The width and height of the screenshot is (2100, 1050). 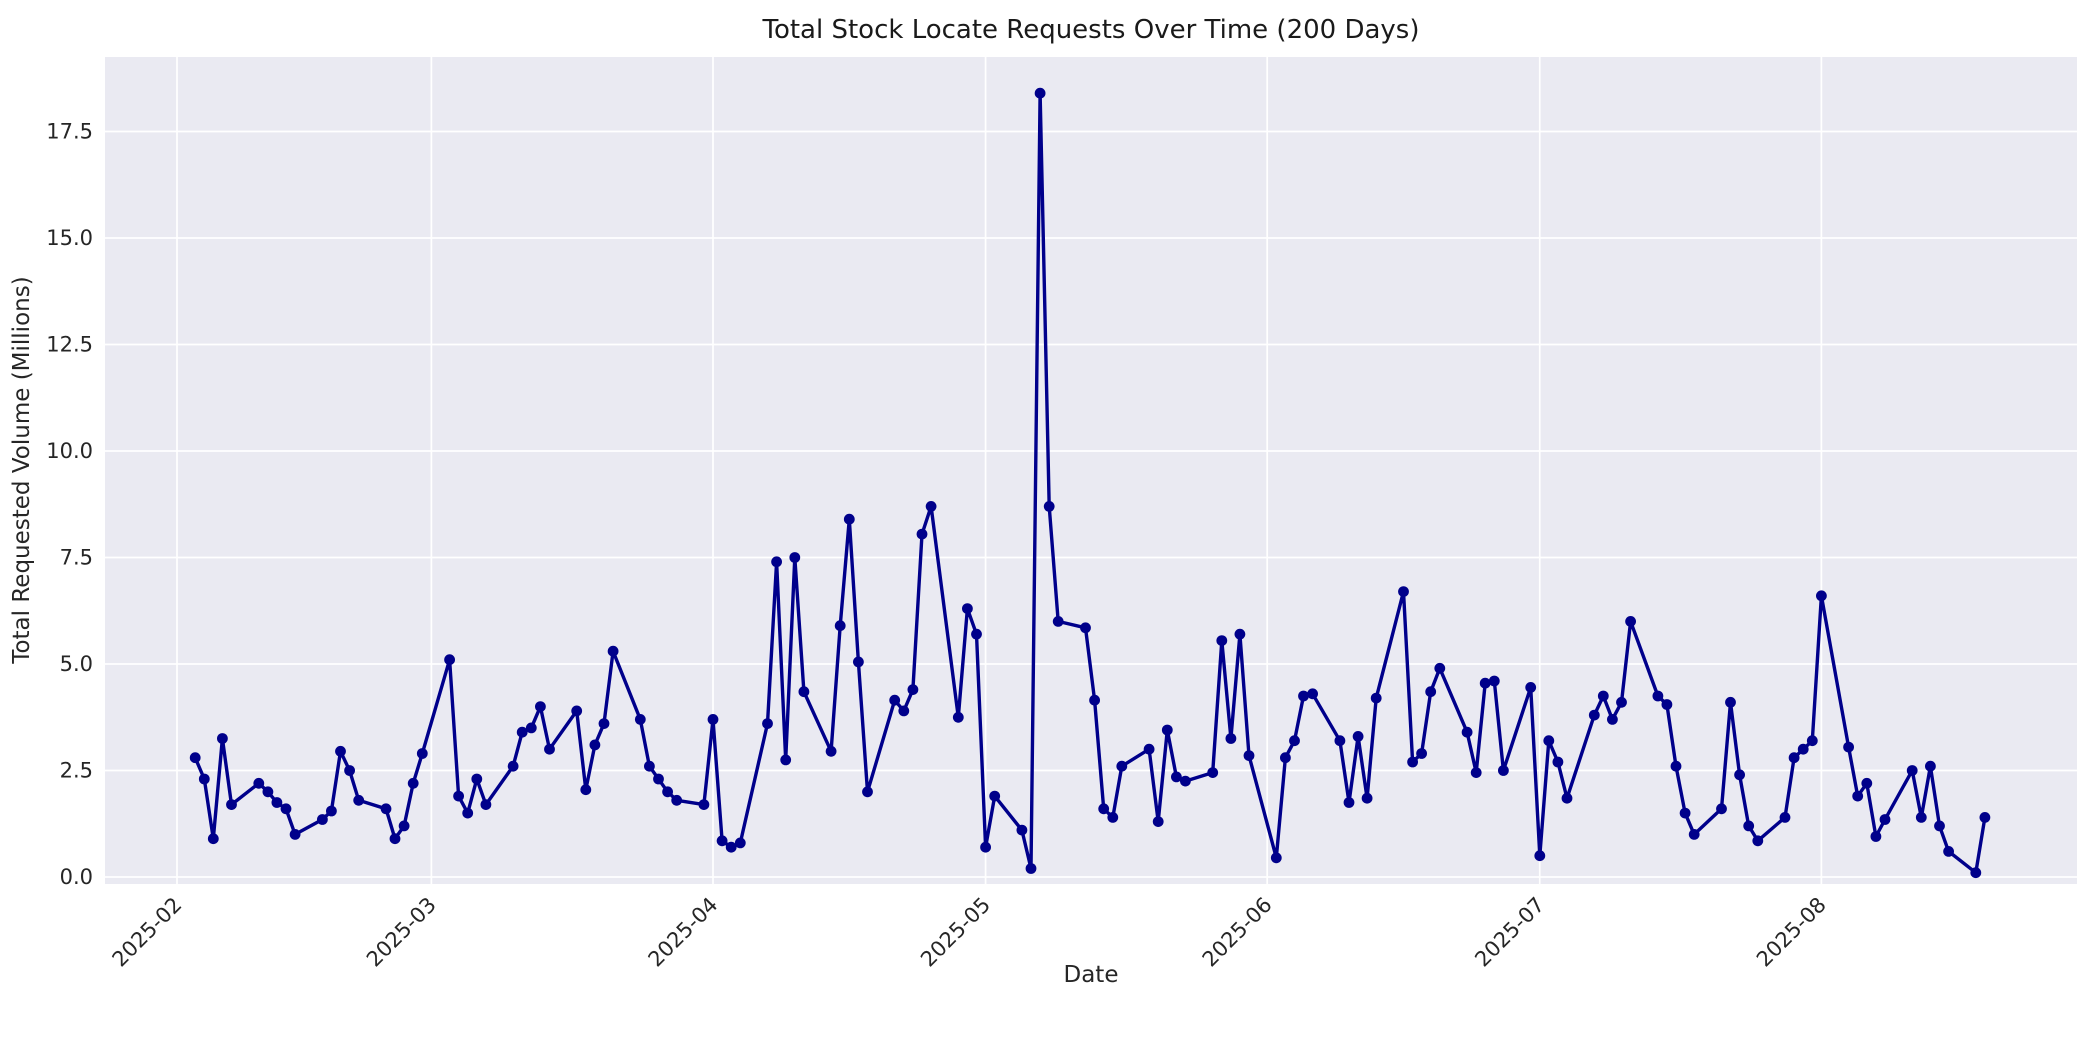 I want to click on y-tick-label: 0.0, so click(x=76, y=877).